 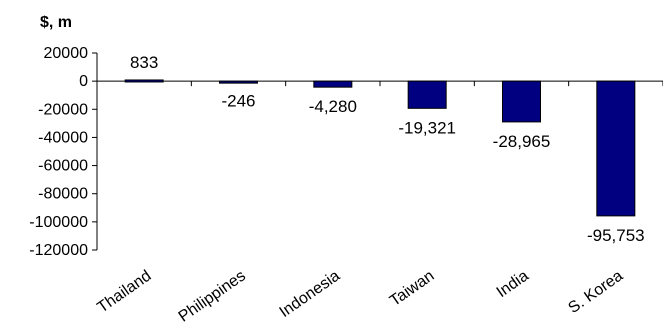 I want to click on data-label: 833, so click(x=144, y=62).